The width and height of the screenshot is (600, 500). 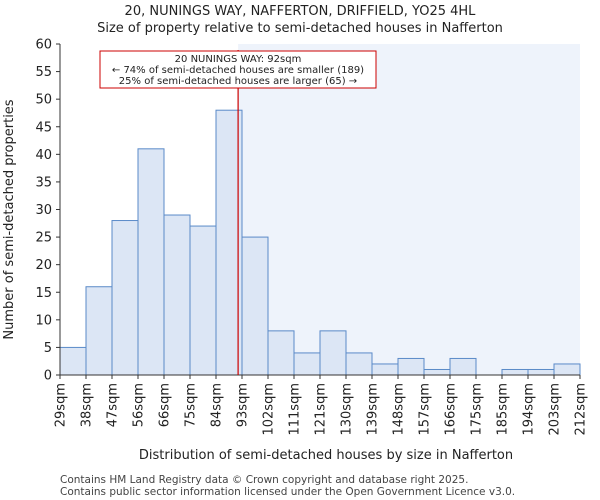 What do you see at coordinates (359, 364) in the screenshot?
I see `bar-130sqm` at bounding box center [359, 364].